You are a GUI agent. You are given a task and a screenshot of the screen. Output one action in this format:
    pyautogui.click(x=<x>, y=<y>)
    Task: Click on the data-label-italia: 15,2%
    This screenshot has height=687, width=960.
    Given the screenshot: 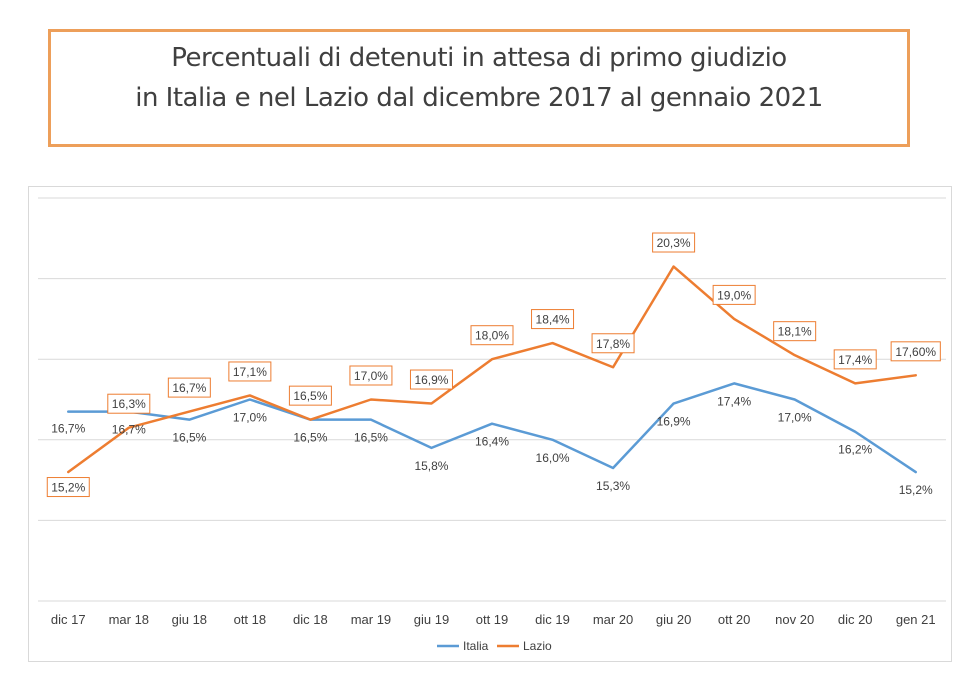 What is the action you would take?
    pyautogui.click(x=916, y=490)
    